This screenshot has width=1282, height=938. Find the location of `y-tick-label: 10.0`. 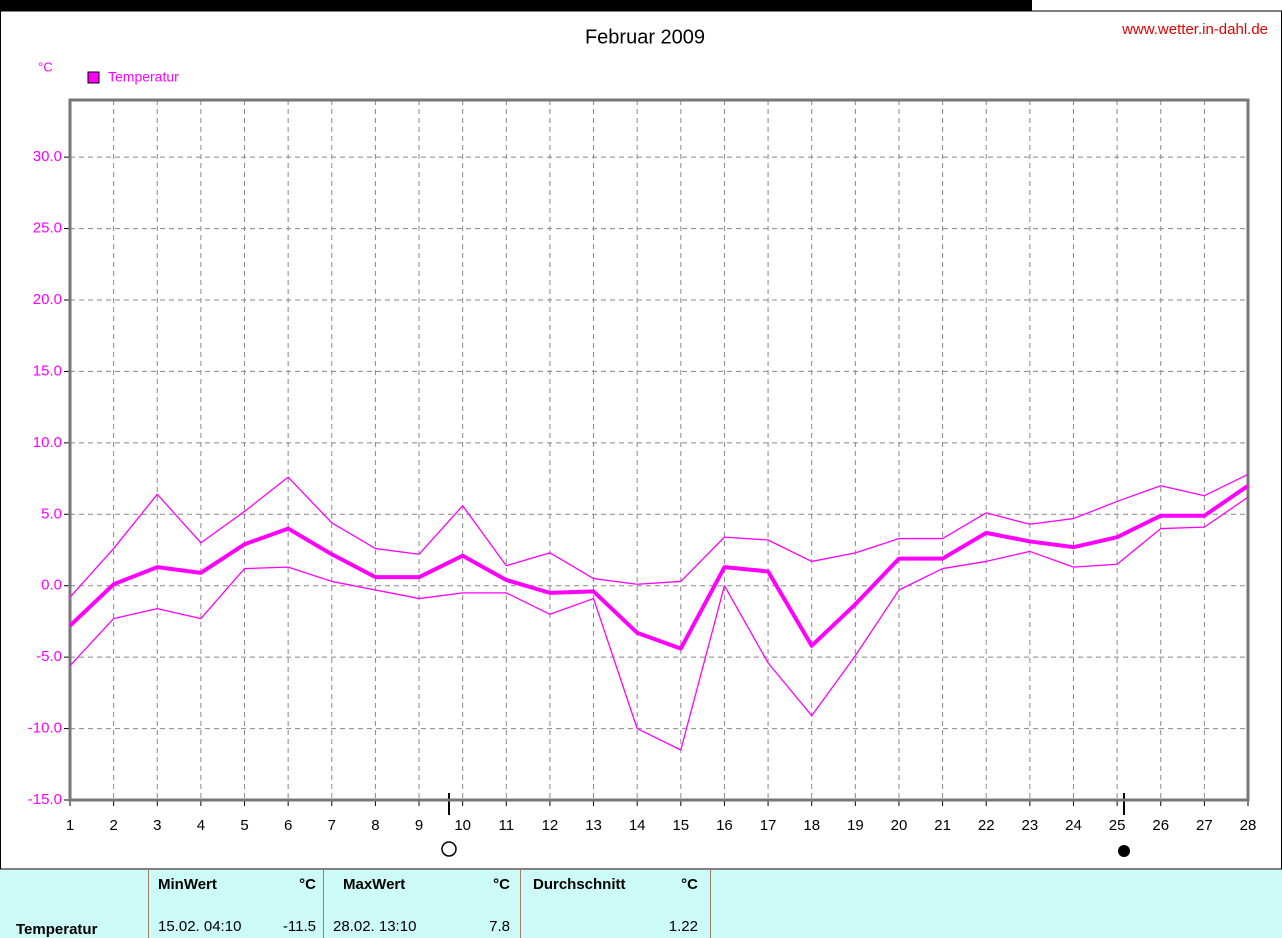

y-tick-label: 10.0 is located at coordinates (47, 442).